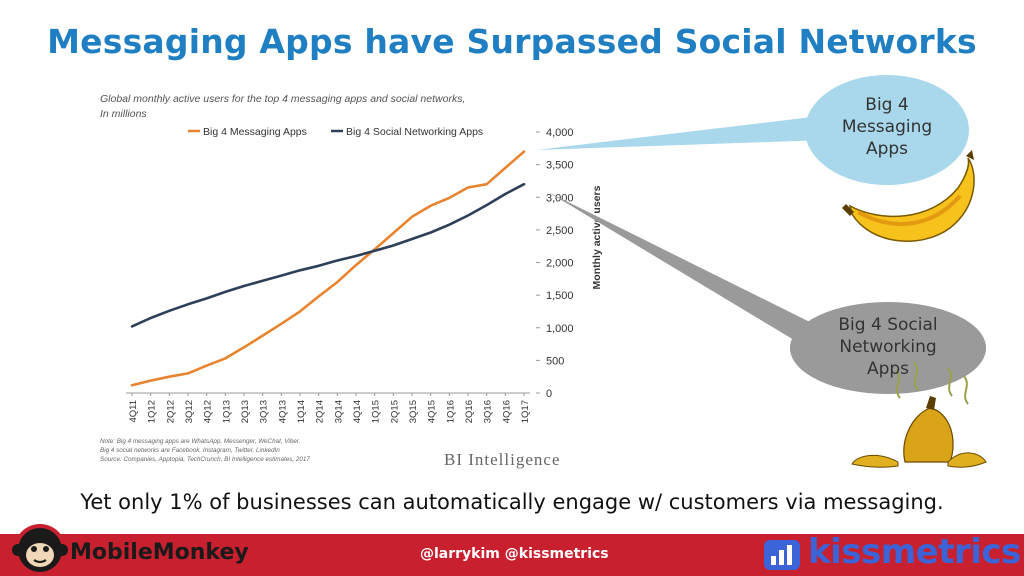  I want to click on y-tick-label: 4,000, so click(560, 133).